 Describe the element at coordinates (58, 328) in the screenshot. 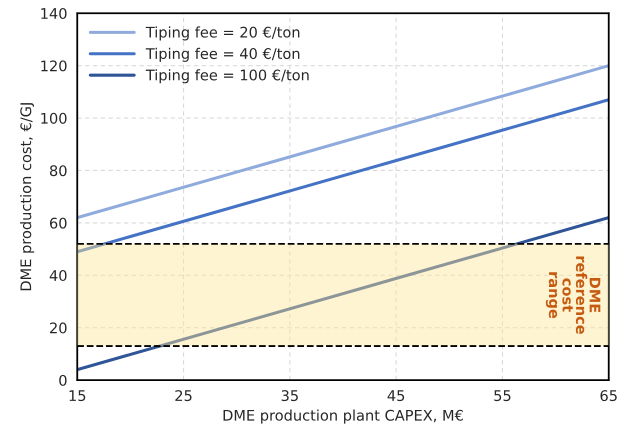

I see `y-tick-label: 20` at that location.